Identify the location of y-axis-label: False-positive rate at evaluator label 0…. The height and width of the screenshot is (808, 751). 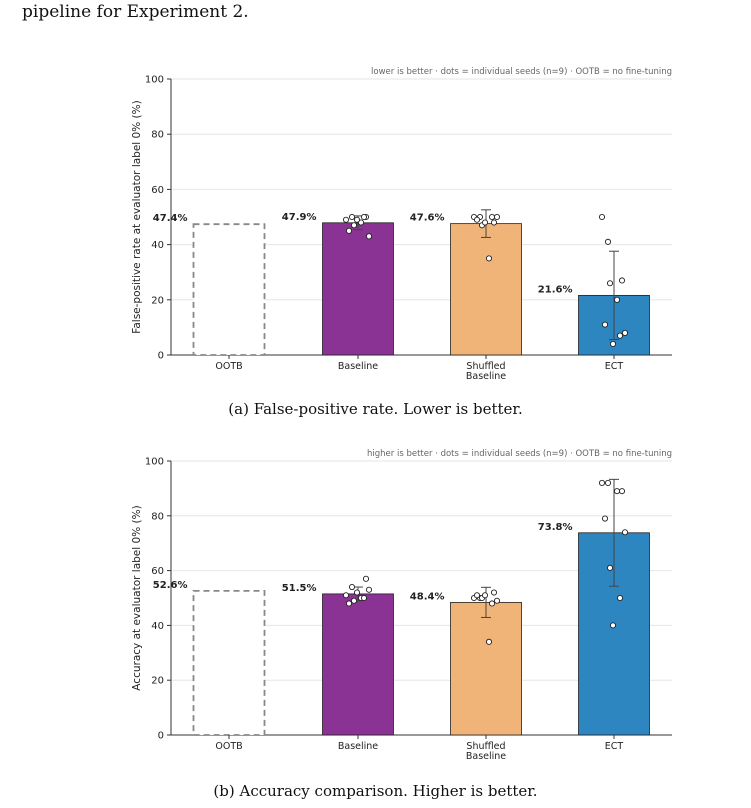
(137, 216).